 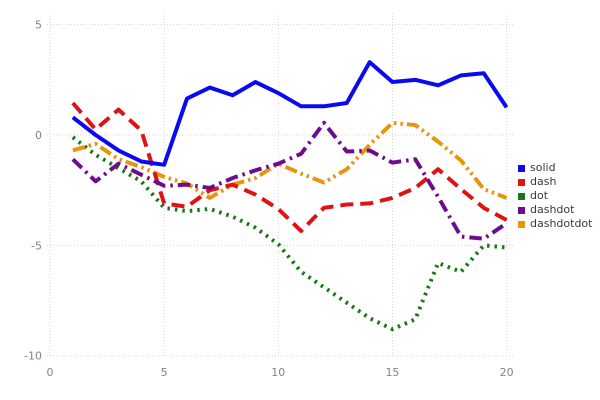 I want to click on legend-item-dashdot: dashdot, so click(x=555, y=210).